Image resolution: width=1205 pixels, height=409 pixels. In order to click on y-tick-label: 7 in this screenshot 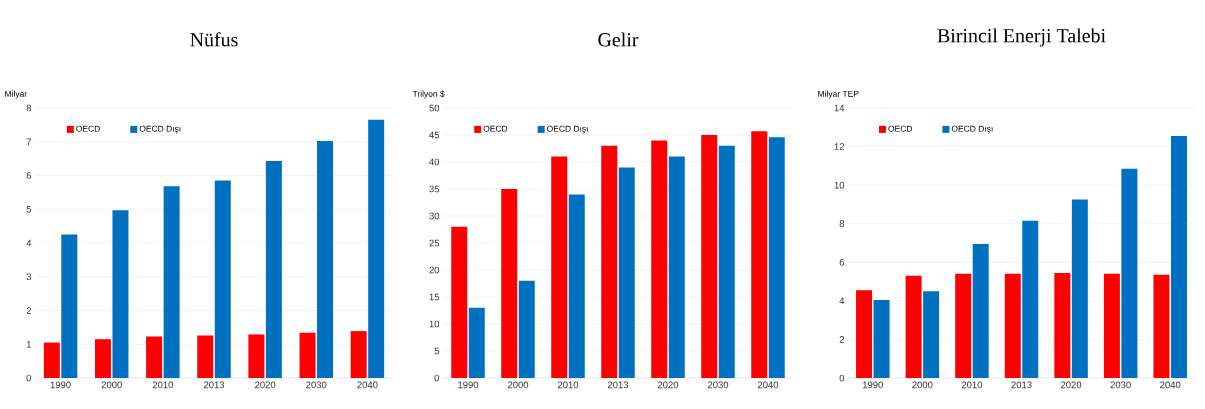, I will do `click(29, 142)`.